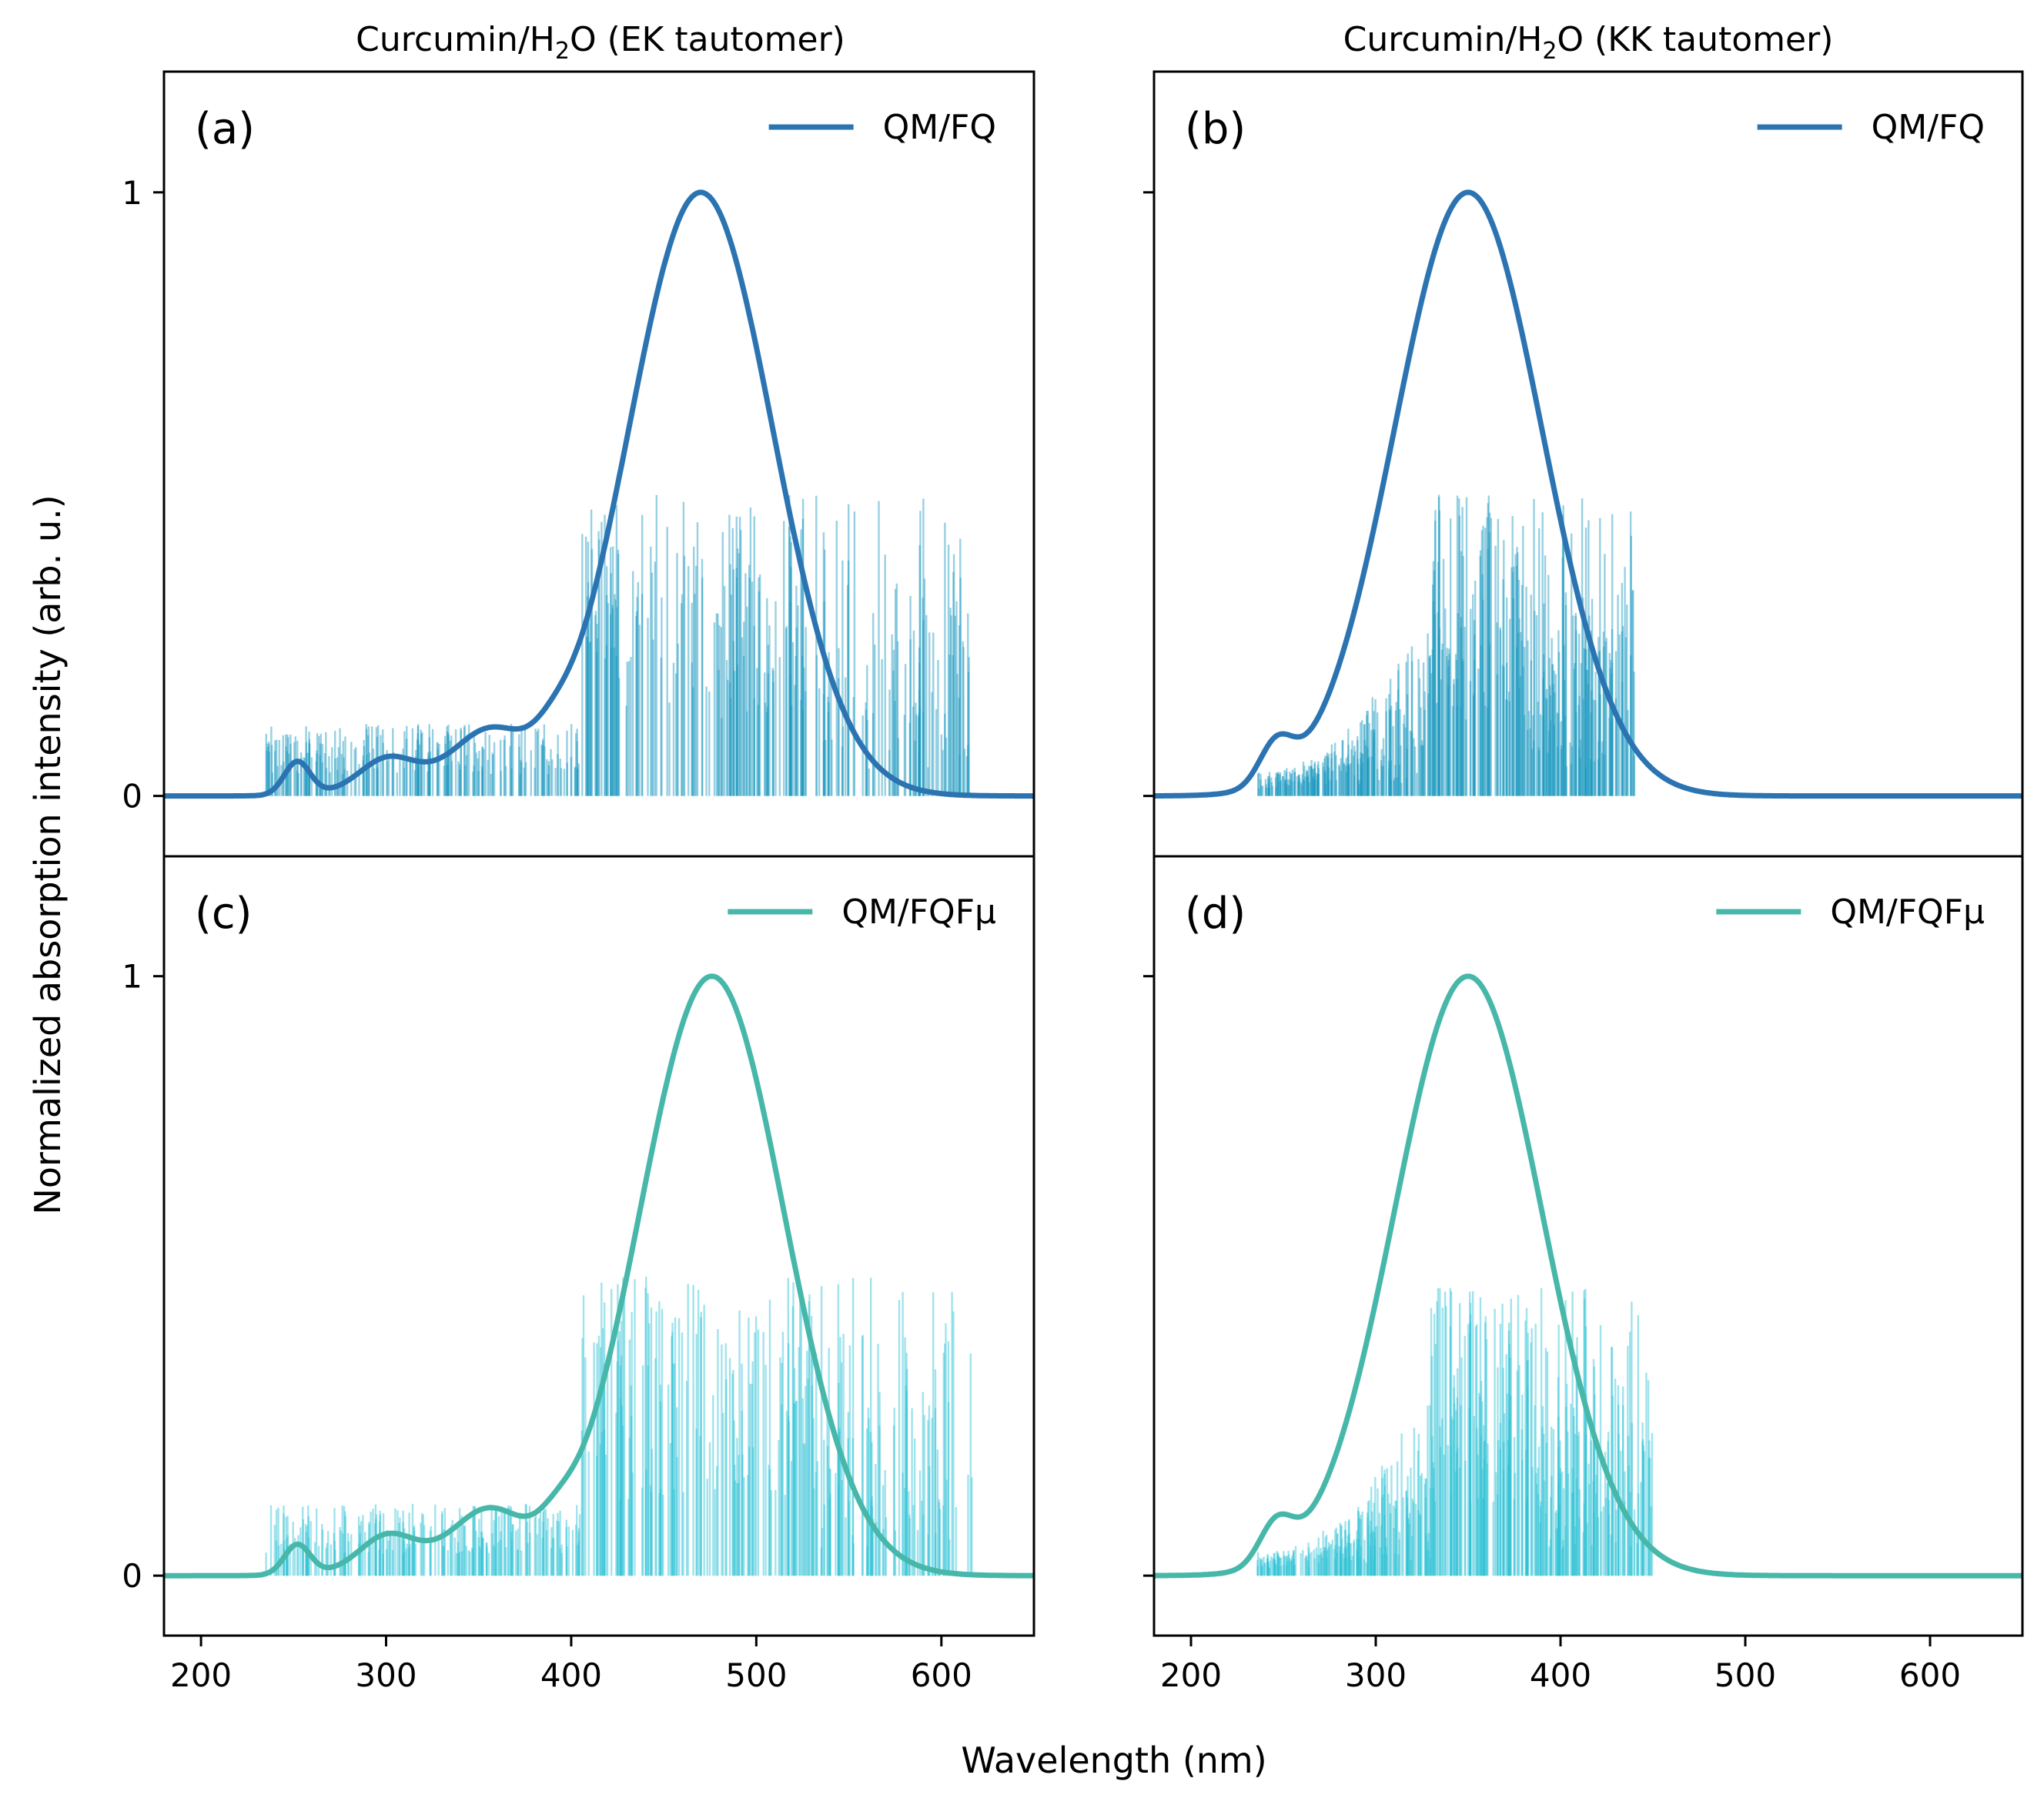  Describe the element at coordinates (1215, 129) in the screenshot. I see `panel-label: (b)` at that location.